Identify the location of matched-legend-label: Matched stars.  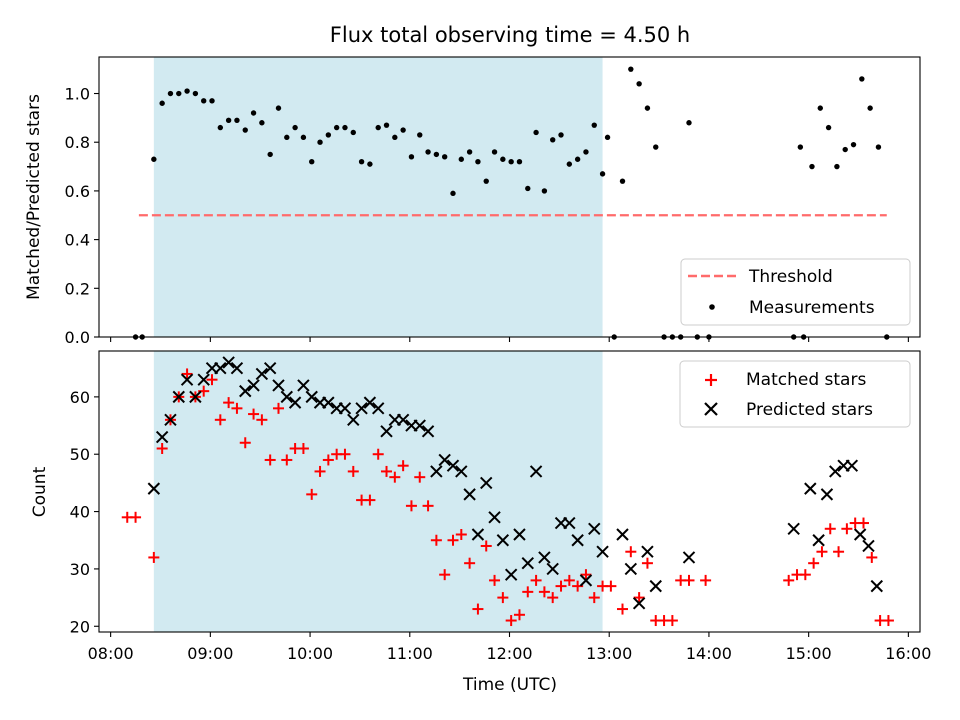
(806, 380).